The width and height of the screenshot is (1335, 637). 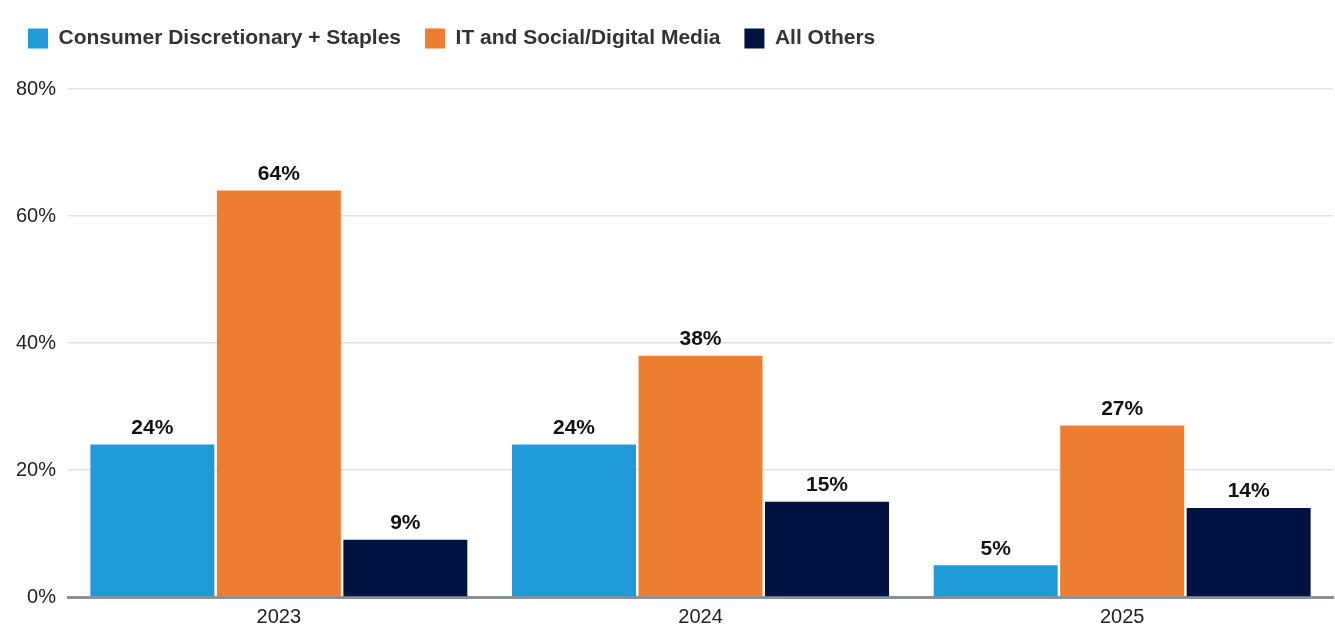 What do you see at coordinates (42, 595) in the screenshot?
I see `y-tick-label: 0%` at bounding box center [42, 595].